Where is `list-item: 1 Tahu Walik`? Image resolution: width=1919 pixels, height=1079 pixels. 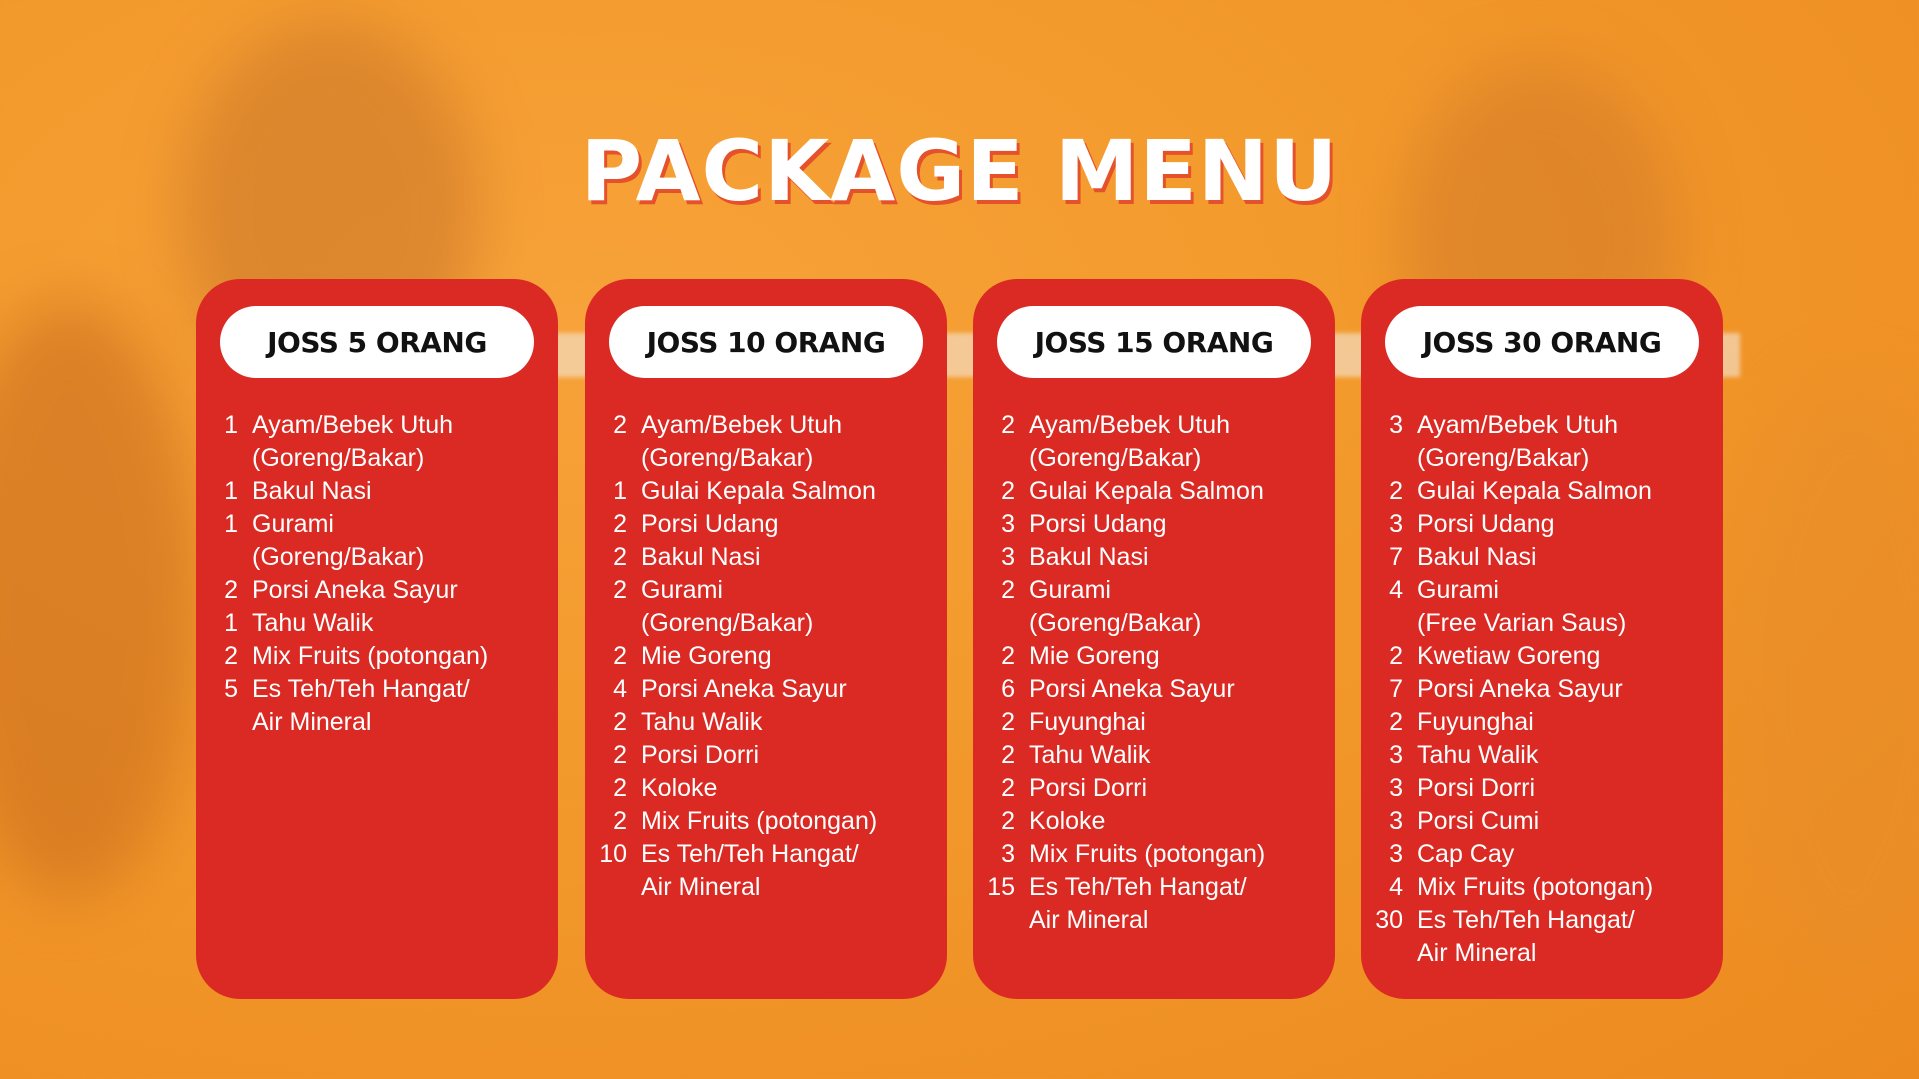 list-item: 1 Tahu Walik is located at coordinates (377, 623).